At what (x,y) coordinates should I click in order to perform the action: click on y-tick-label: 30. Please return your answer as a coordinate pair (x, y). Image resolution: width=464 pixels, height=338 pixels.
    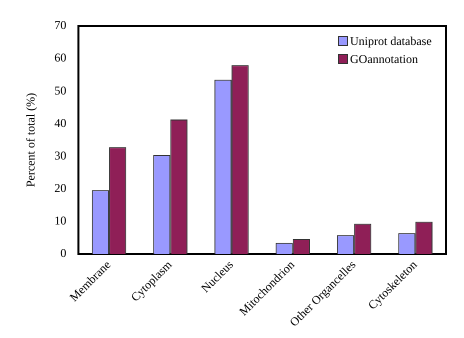
    Looking at the image, I should click on (60, 155).